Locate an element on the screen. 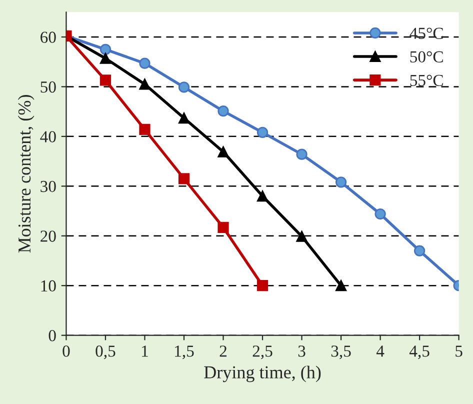 The height and width of the screenshot is (404, 473). x-tick-label: 0,5 is located at coordinates (106, 353).